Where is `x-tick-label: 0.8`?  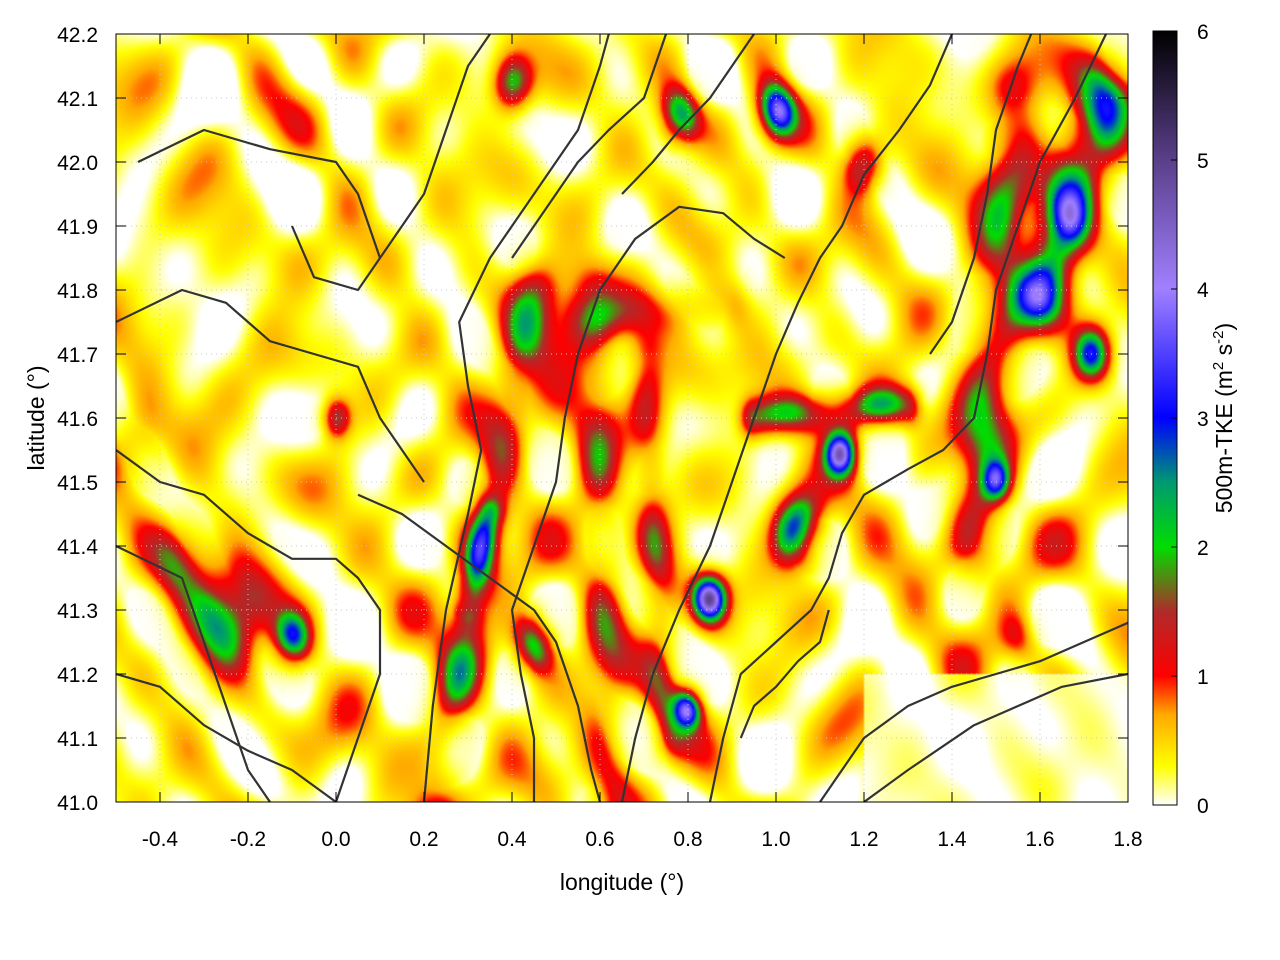 x-tick-label: 0.8 is located at coordinates (687, 839).